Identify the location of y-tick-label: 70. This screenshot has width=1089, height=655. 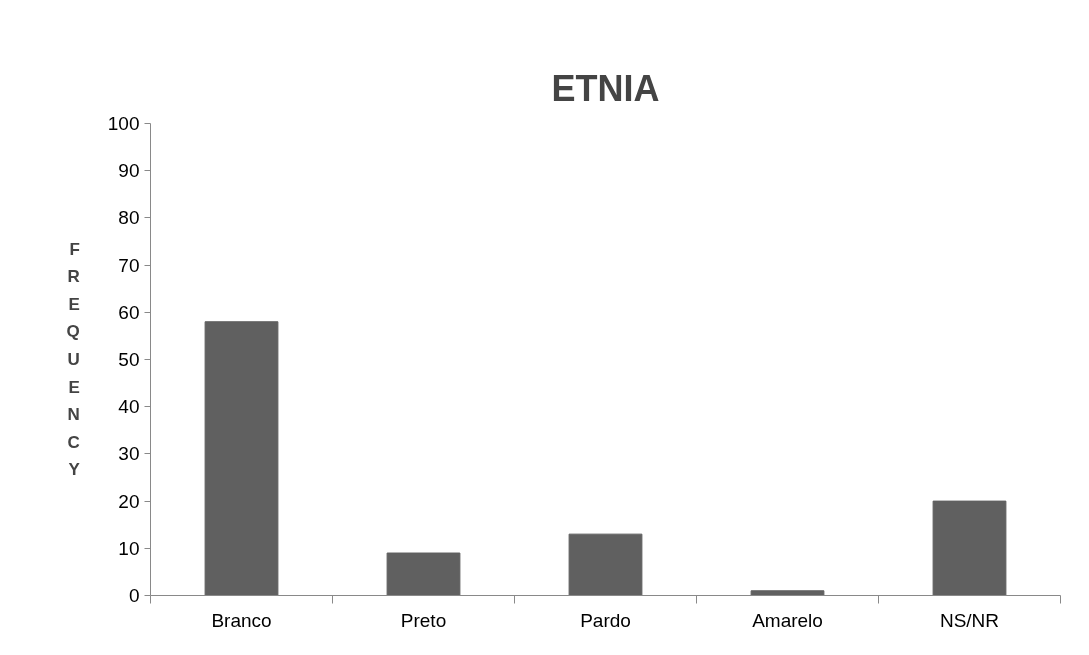
(129, 265).